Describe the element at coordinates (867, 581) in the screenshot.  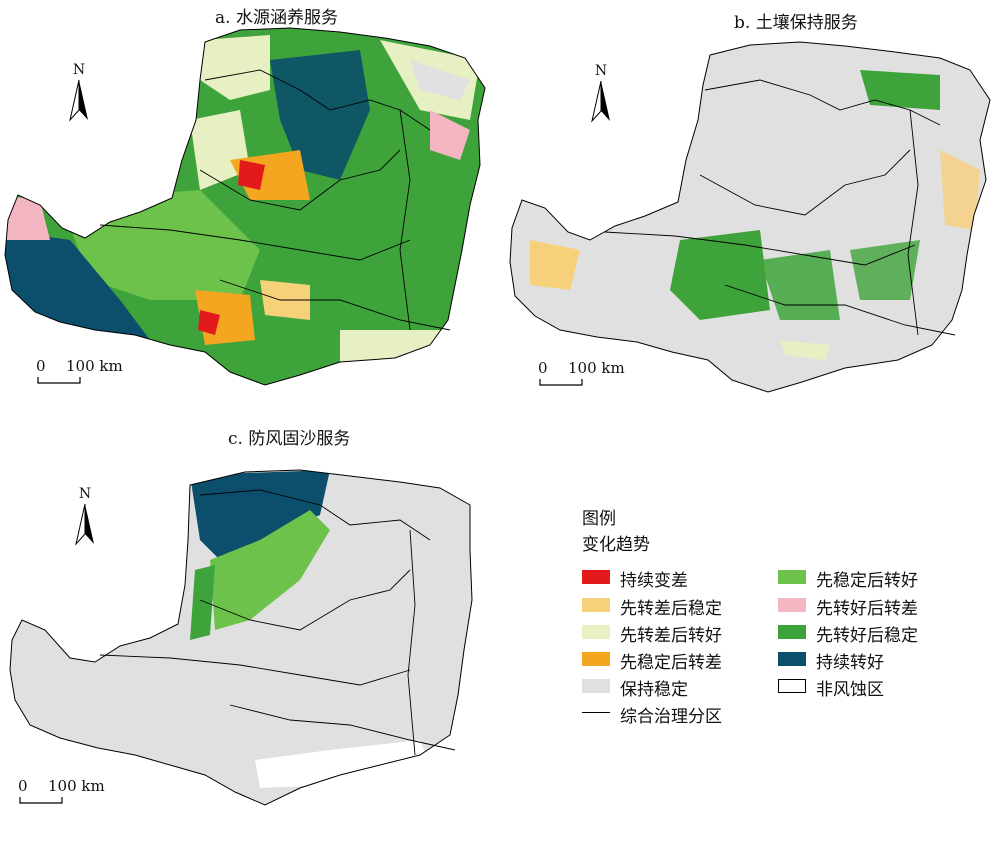
I see `legend-label: 先稳定后转好` at that location.